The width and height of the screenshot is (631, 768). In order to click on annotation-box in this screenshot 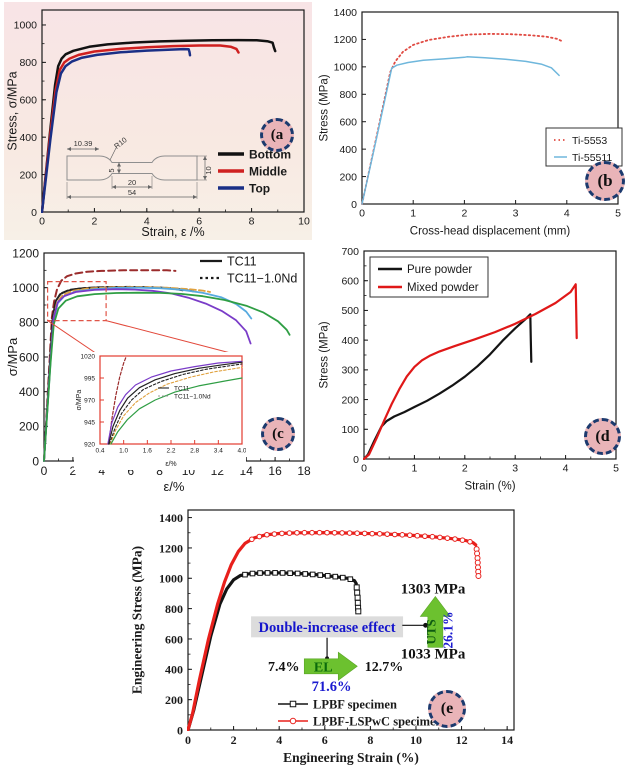, I will do `click(327, 627)`.